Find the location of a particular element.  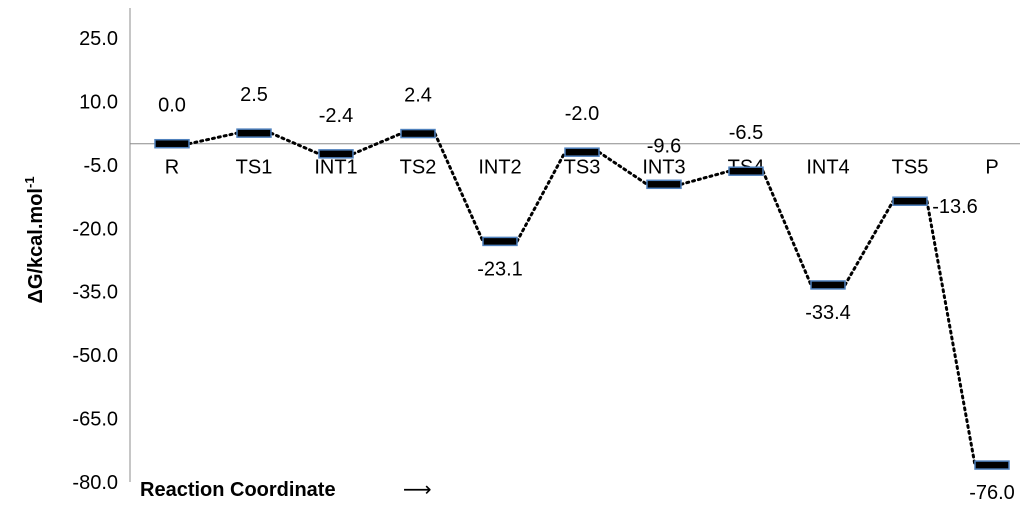

x-axis-title: Reaction Coordinate is located at coordinates (238, 490).